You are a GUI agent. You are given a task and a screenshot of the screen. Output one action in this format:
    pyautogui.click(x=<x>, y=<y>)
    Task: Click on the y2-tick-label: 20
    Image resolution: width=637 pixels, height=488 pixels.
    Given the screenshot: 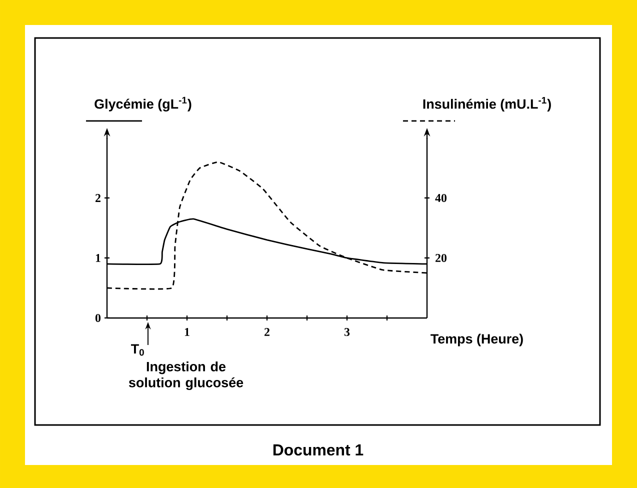 What is the action you would take?
    pyautogui.click(x=441, y=258)
    